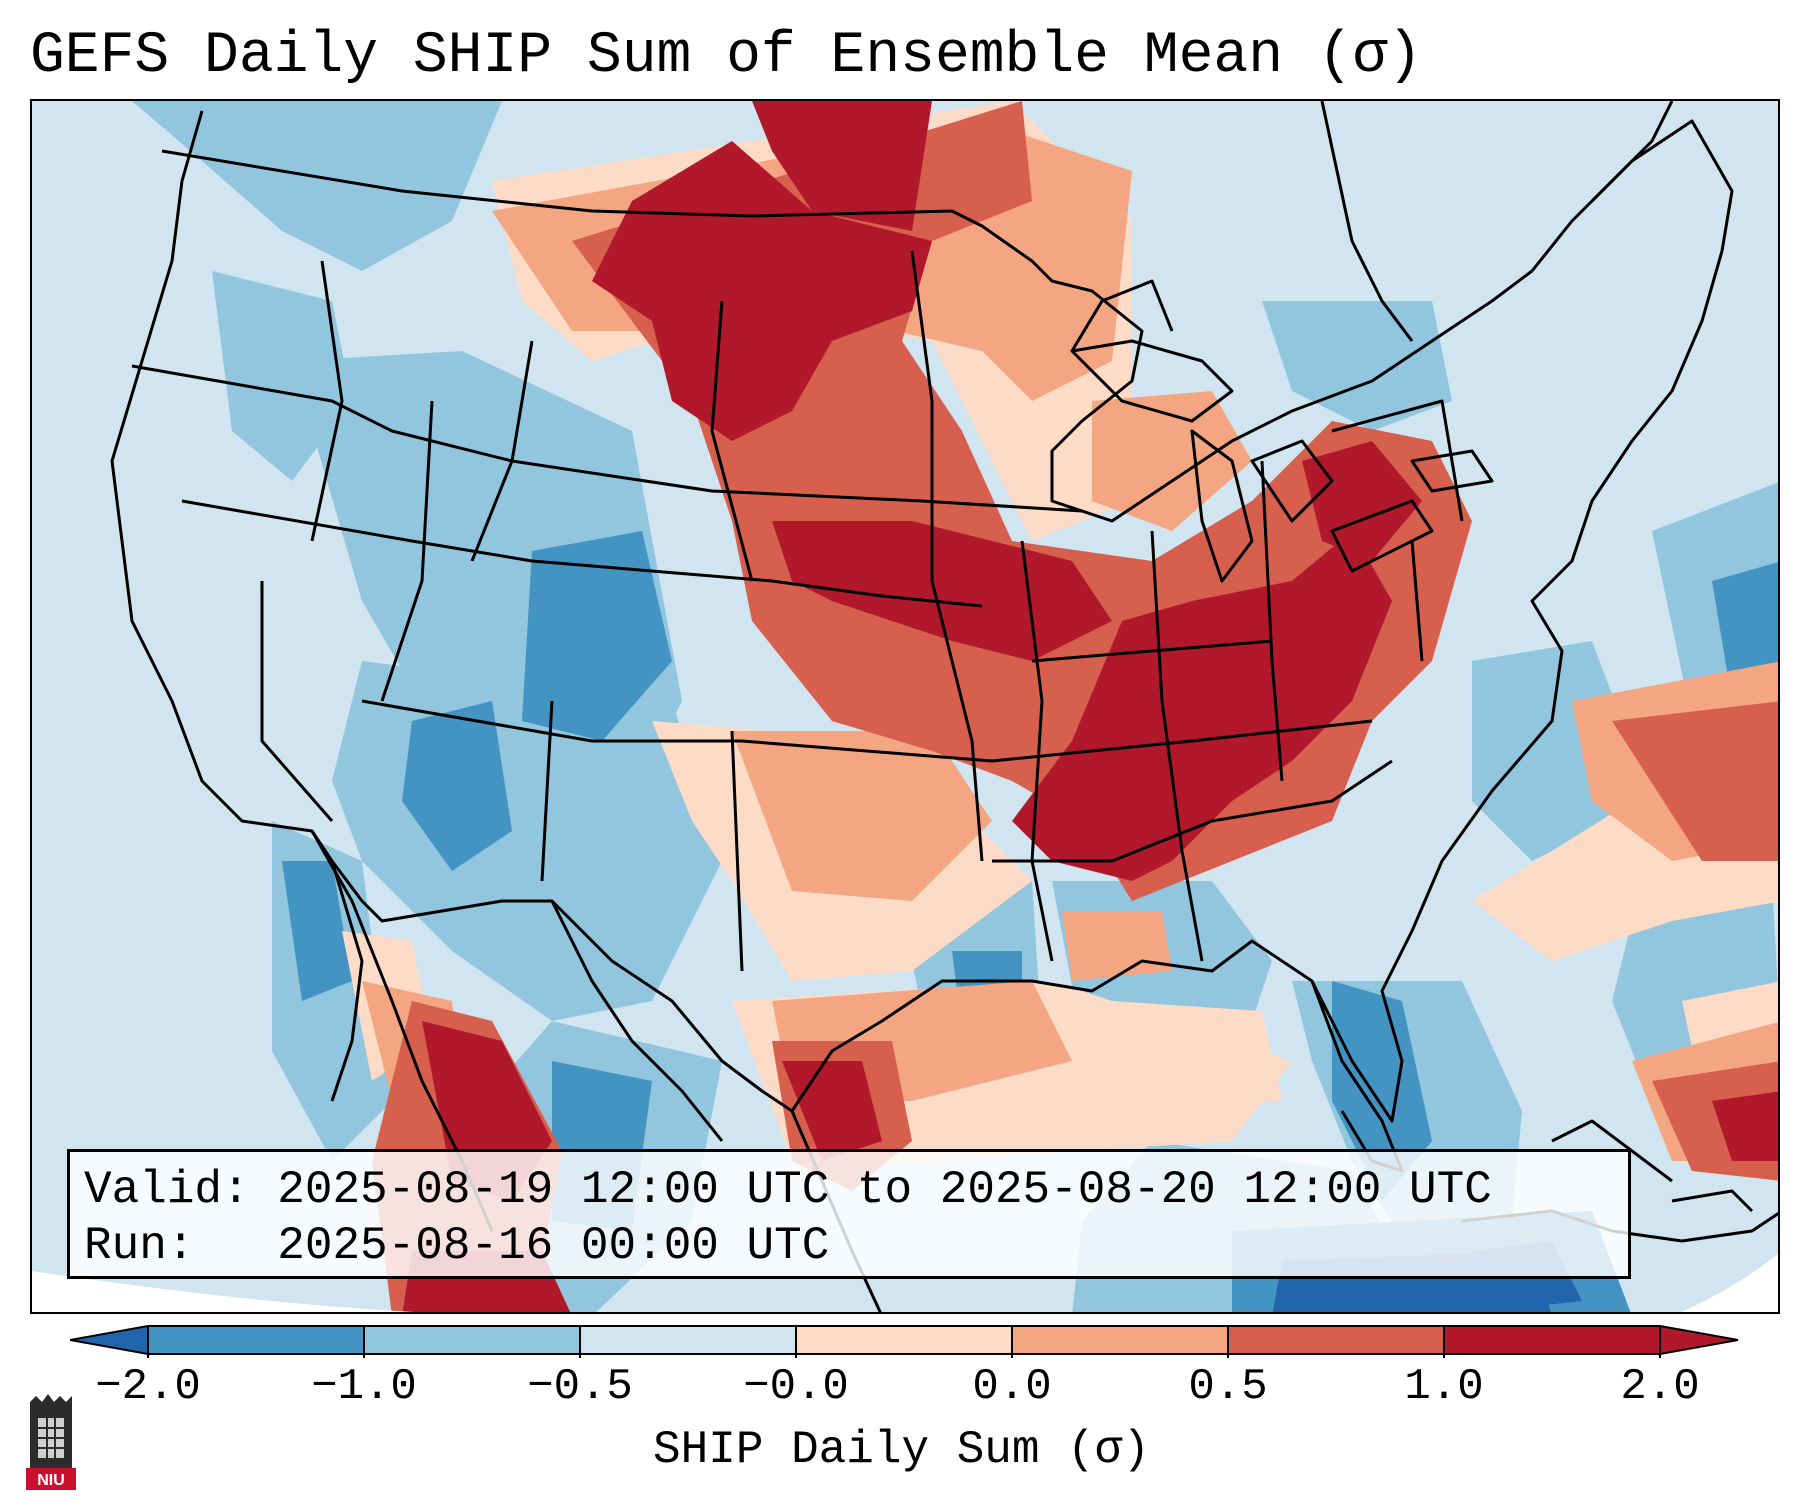  I want to click on map-title: GEFS Daily SHIP Sum of Ensemble Mean (σ), so click(726, 56).